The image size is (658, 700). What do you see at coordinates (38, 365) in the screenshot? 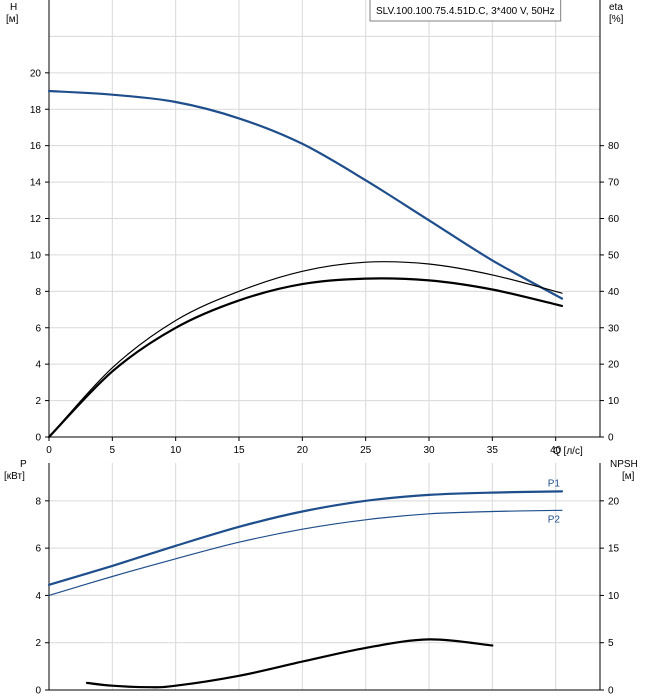
I see `top-left-tick-label: 4` at bounding box center [38, 365].